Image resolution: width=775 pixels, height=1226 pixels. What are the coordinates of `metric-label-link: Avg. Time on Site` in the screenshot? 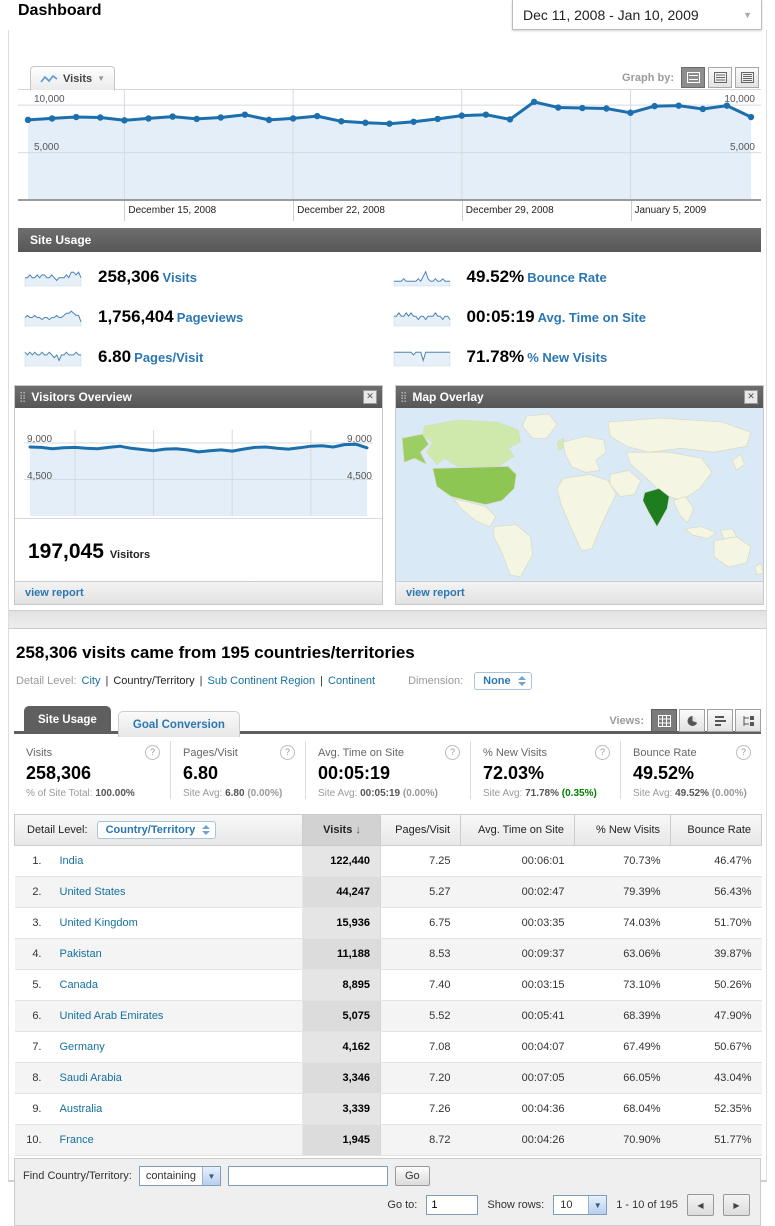 It's located at (591, 317).